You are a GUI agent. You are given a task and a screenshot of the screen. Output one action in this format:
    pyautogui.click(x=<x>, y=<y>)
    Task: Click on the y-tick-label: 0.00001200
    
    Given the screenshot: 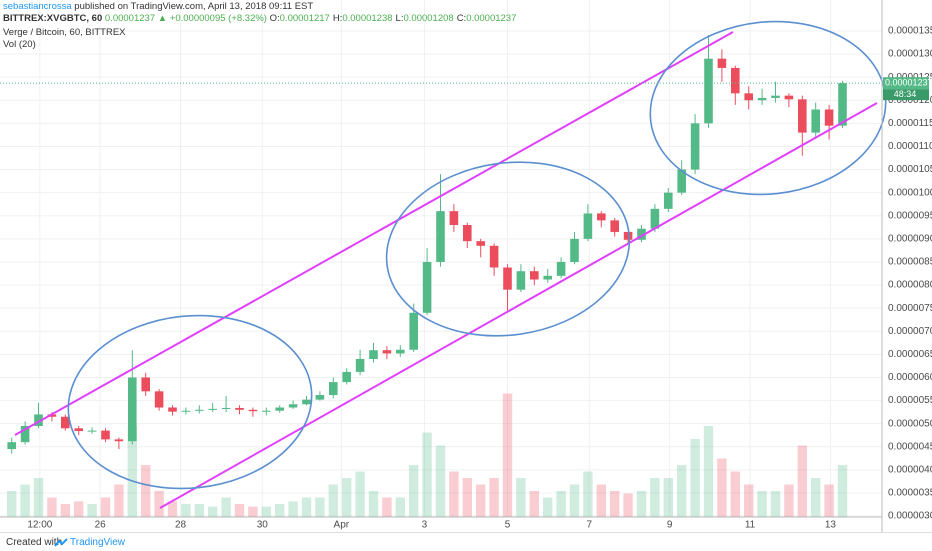 What is the action you would take?
    pyautogui.click(x=910, y=100)
    